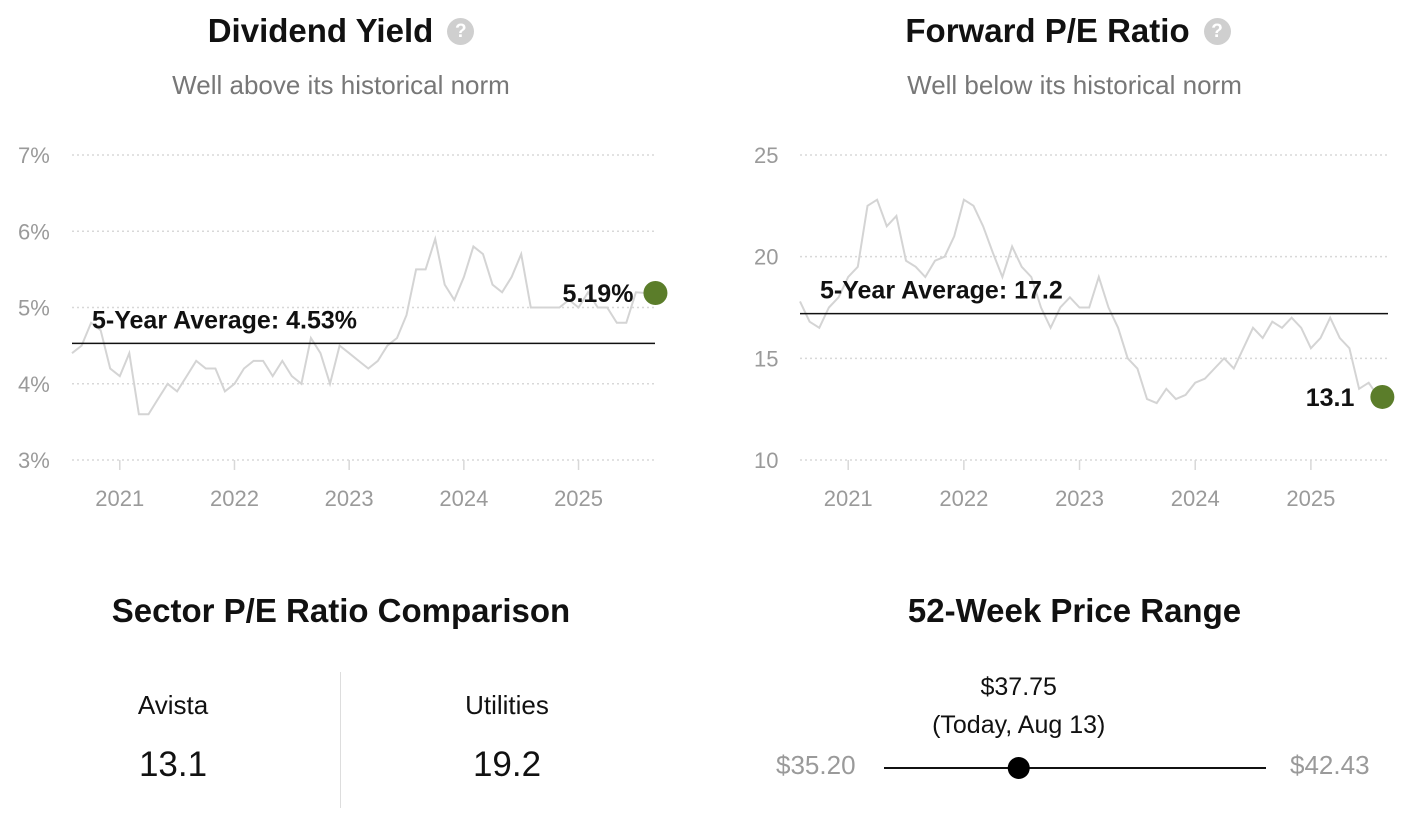 Image resolution: width=1424 pixels, height=830 pixels. What do you see at coordinates (1074, 610) in the screenshot?
I see `price-range-title: 52-Week Price Range` at bounding box center [1074, 610].